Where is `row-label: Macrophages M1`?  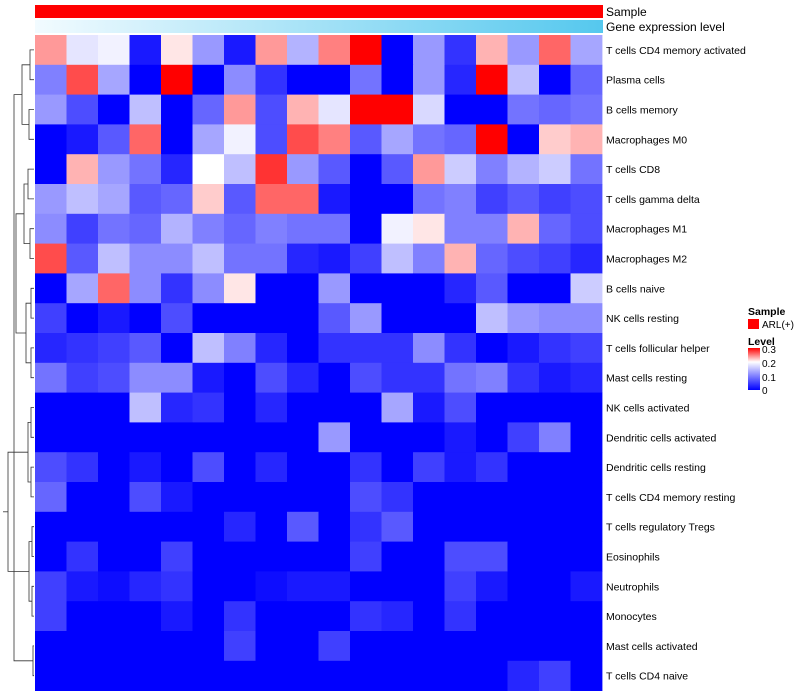
row-label: Macrophages M1 is located at coordinates (646, 230).